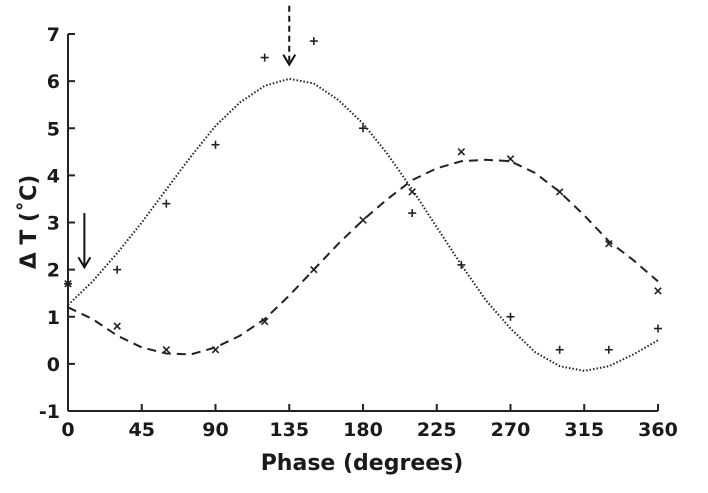 Image resolution: width=708 pixels, height=493 pixels. I want to click on x-tick-label: 90, so click(215, 430).